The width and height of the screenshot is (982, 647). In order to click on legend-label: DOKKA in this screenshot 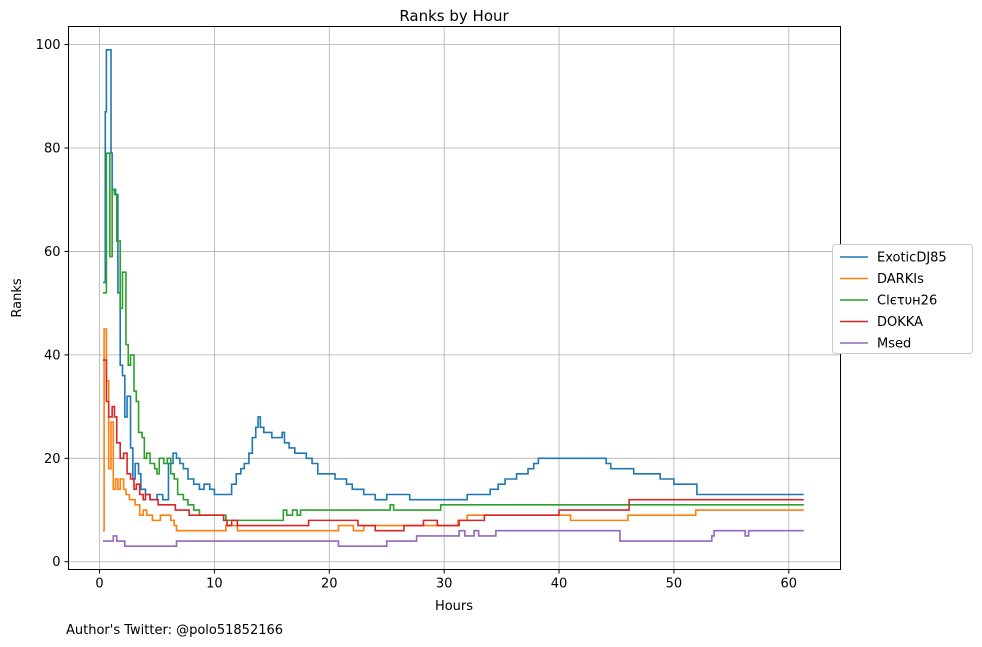, I will do `click(900, 322)`.